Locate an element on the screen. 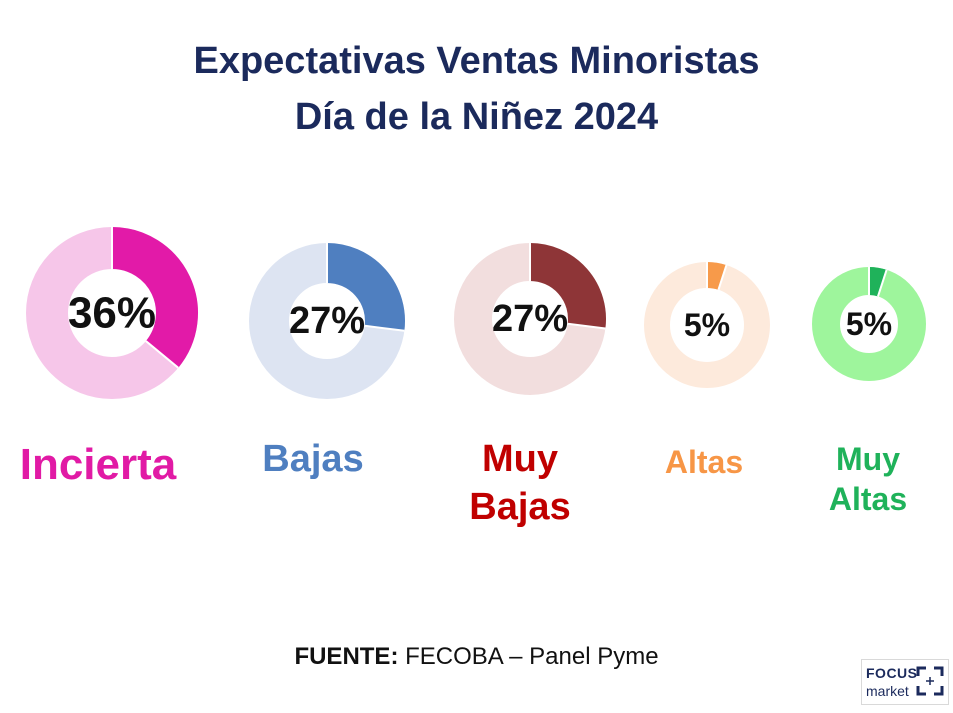 This screenshot has width=953, height=713. donut-segment-bajas is located at coordinates (365, 287).